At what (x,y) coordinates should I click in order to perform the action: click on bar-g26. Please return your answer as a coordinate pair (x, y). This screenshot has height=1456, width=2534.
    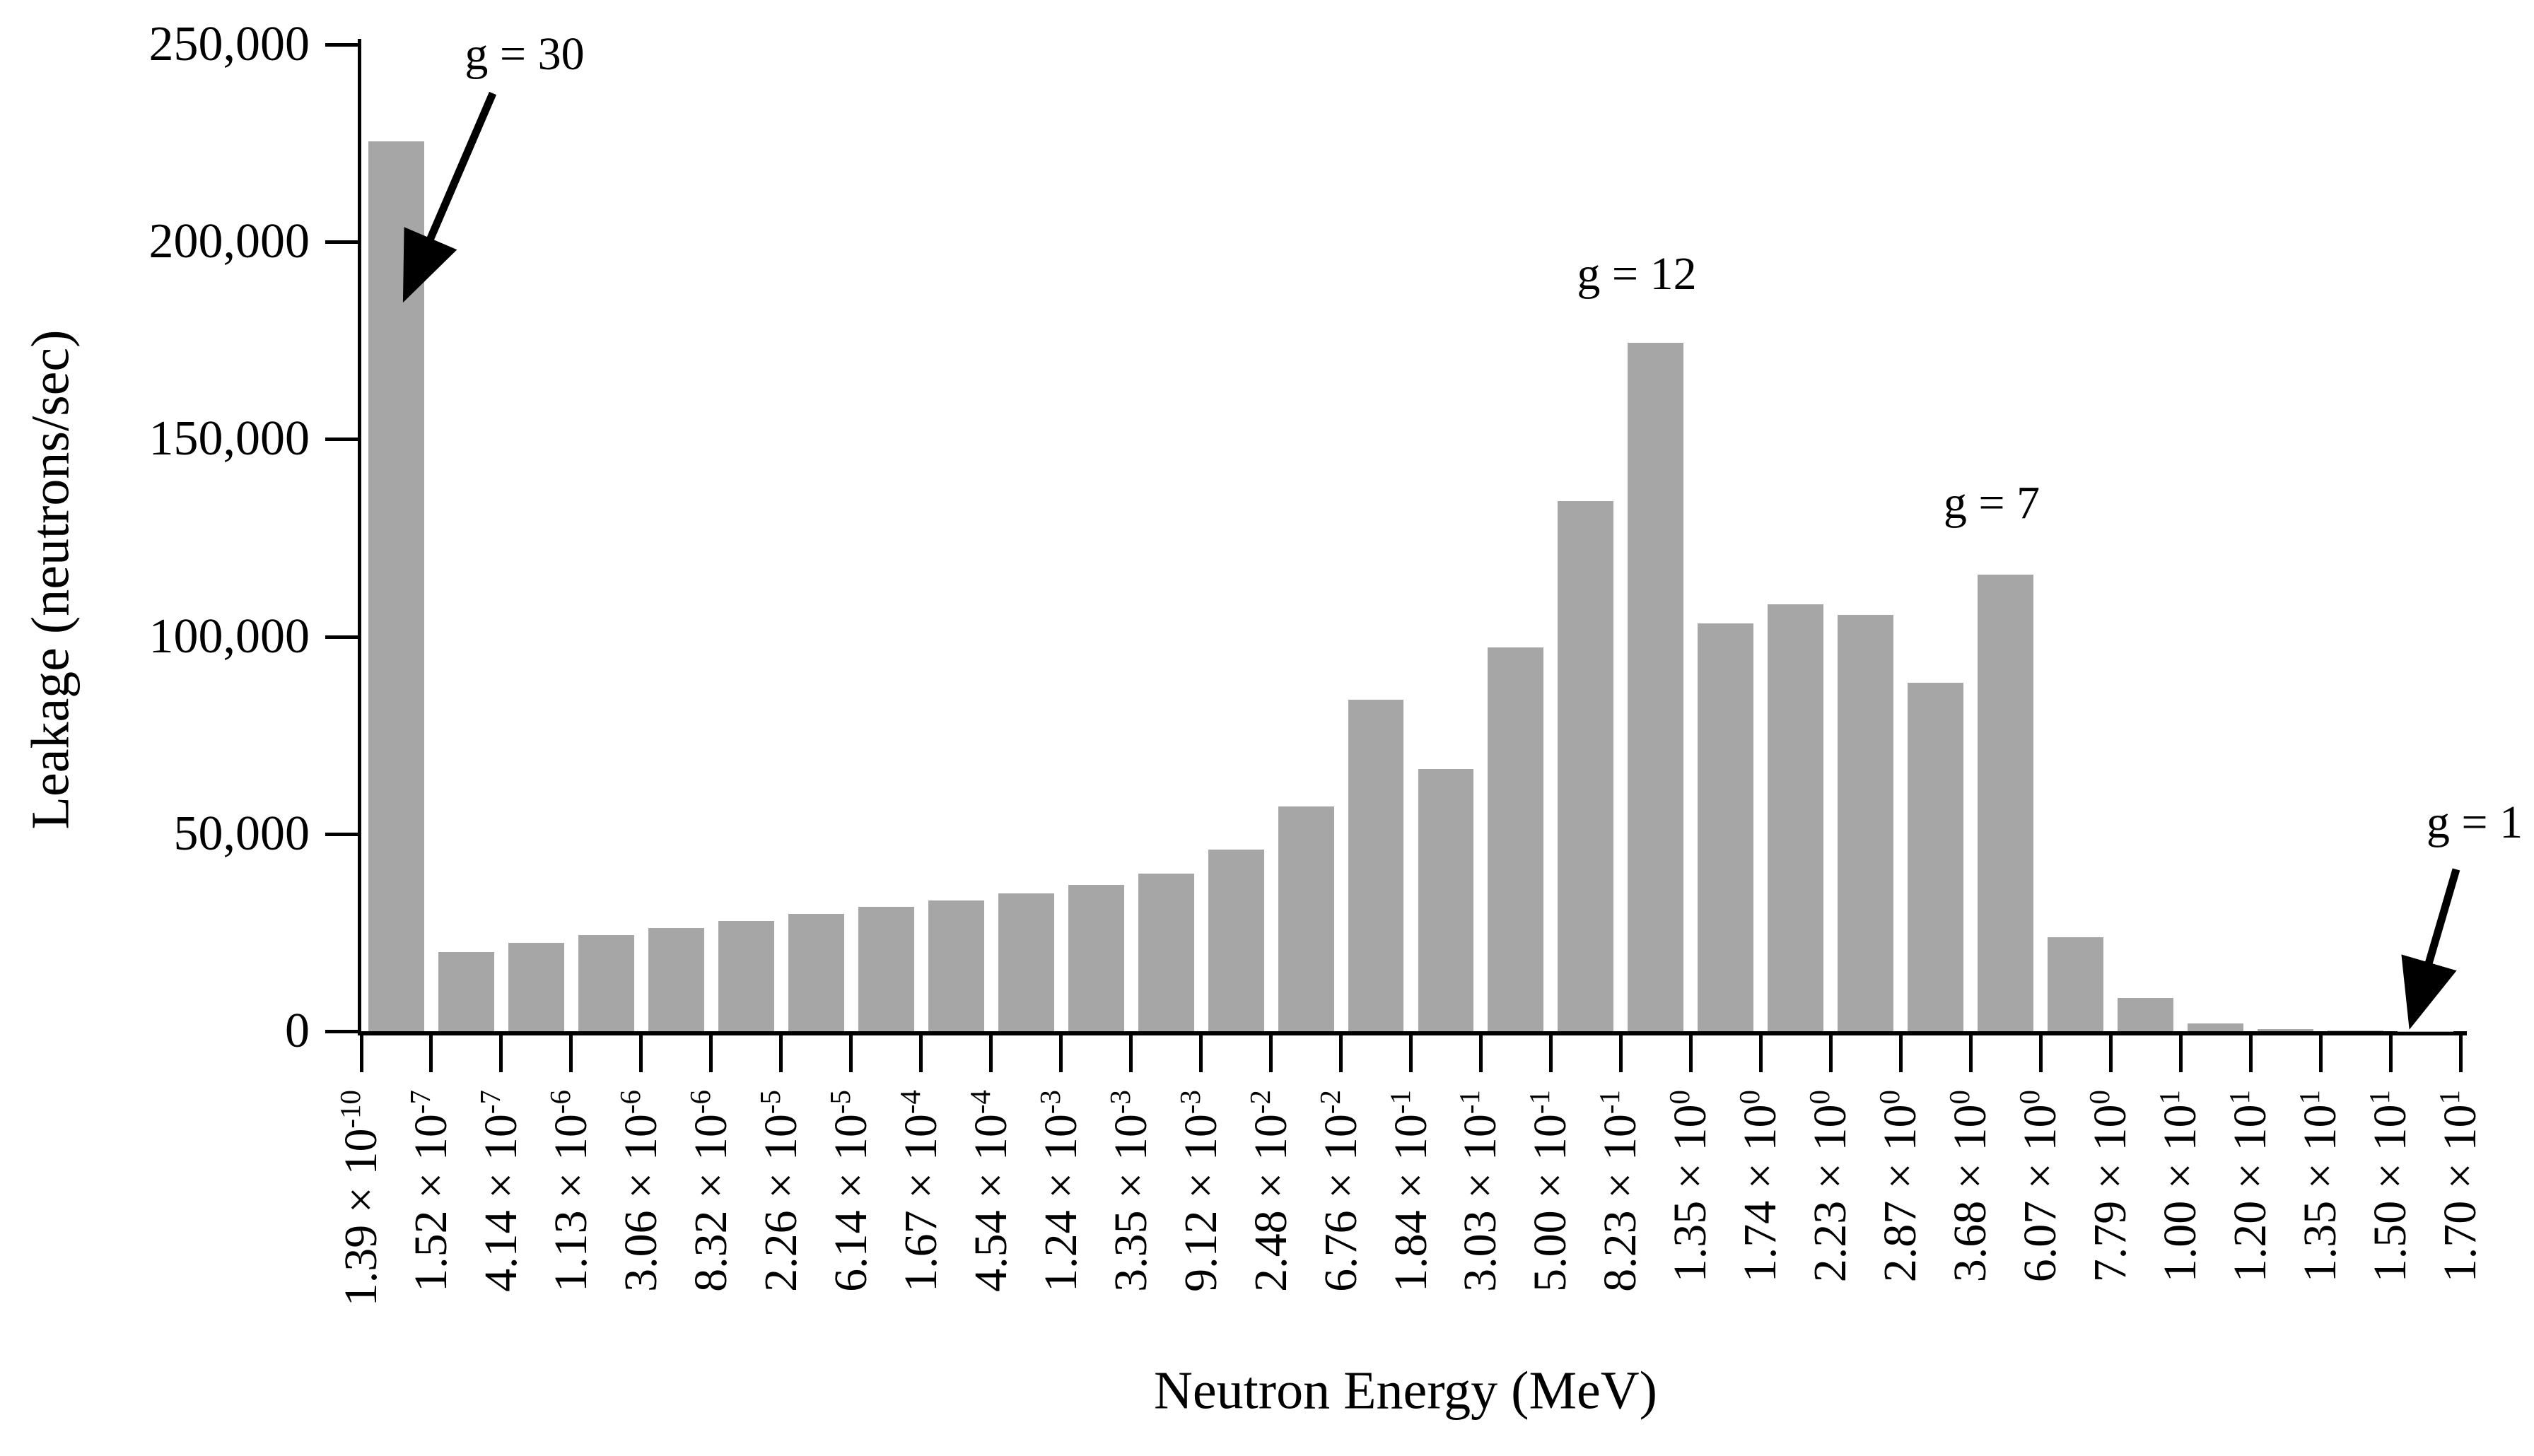
    Looking at the image, I should click on (676, 980).